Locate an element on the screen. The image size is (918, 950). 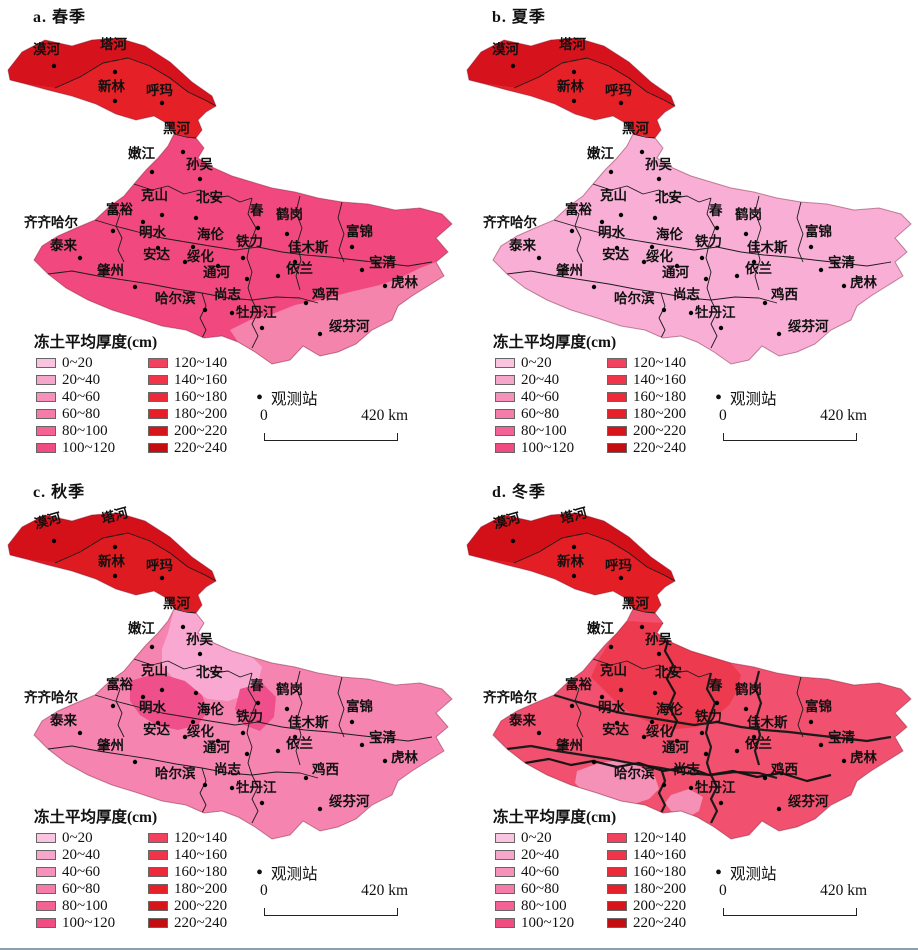
panel-title-winter: d. 冬季 is located at coordinates (519, 492).